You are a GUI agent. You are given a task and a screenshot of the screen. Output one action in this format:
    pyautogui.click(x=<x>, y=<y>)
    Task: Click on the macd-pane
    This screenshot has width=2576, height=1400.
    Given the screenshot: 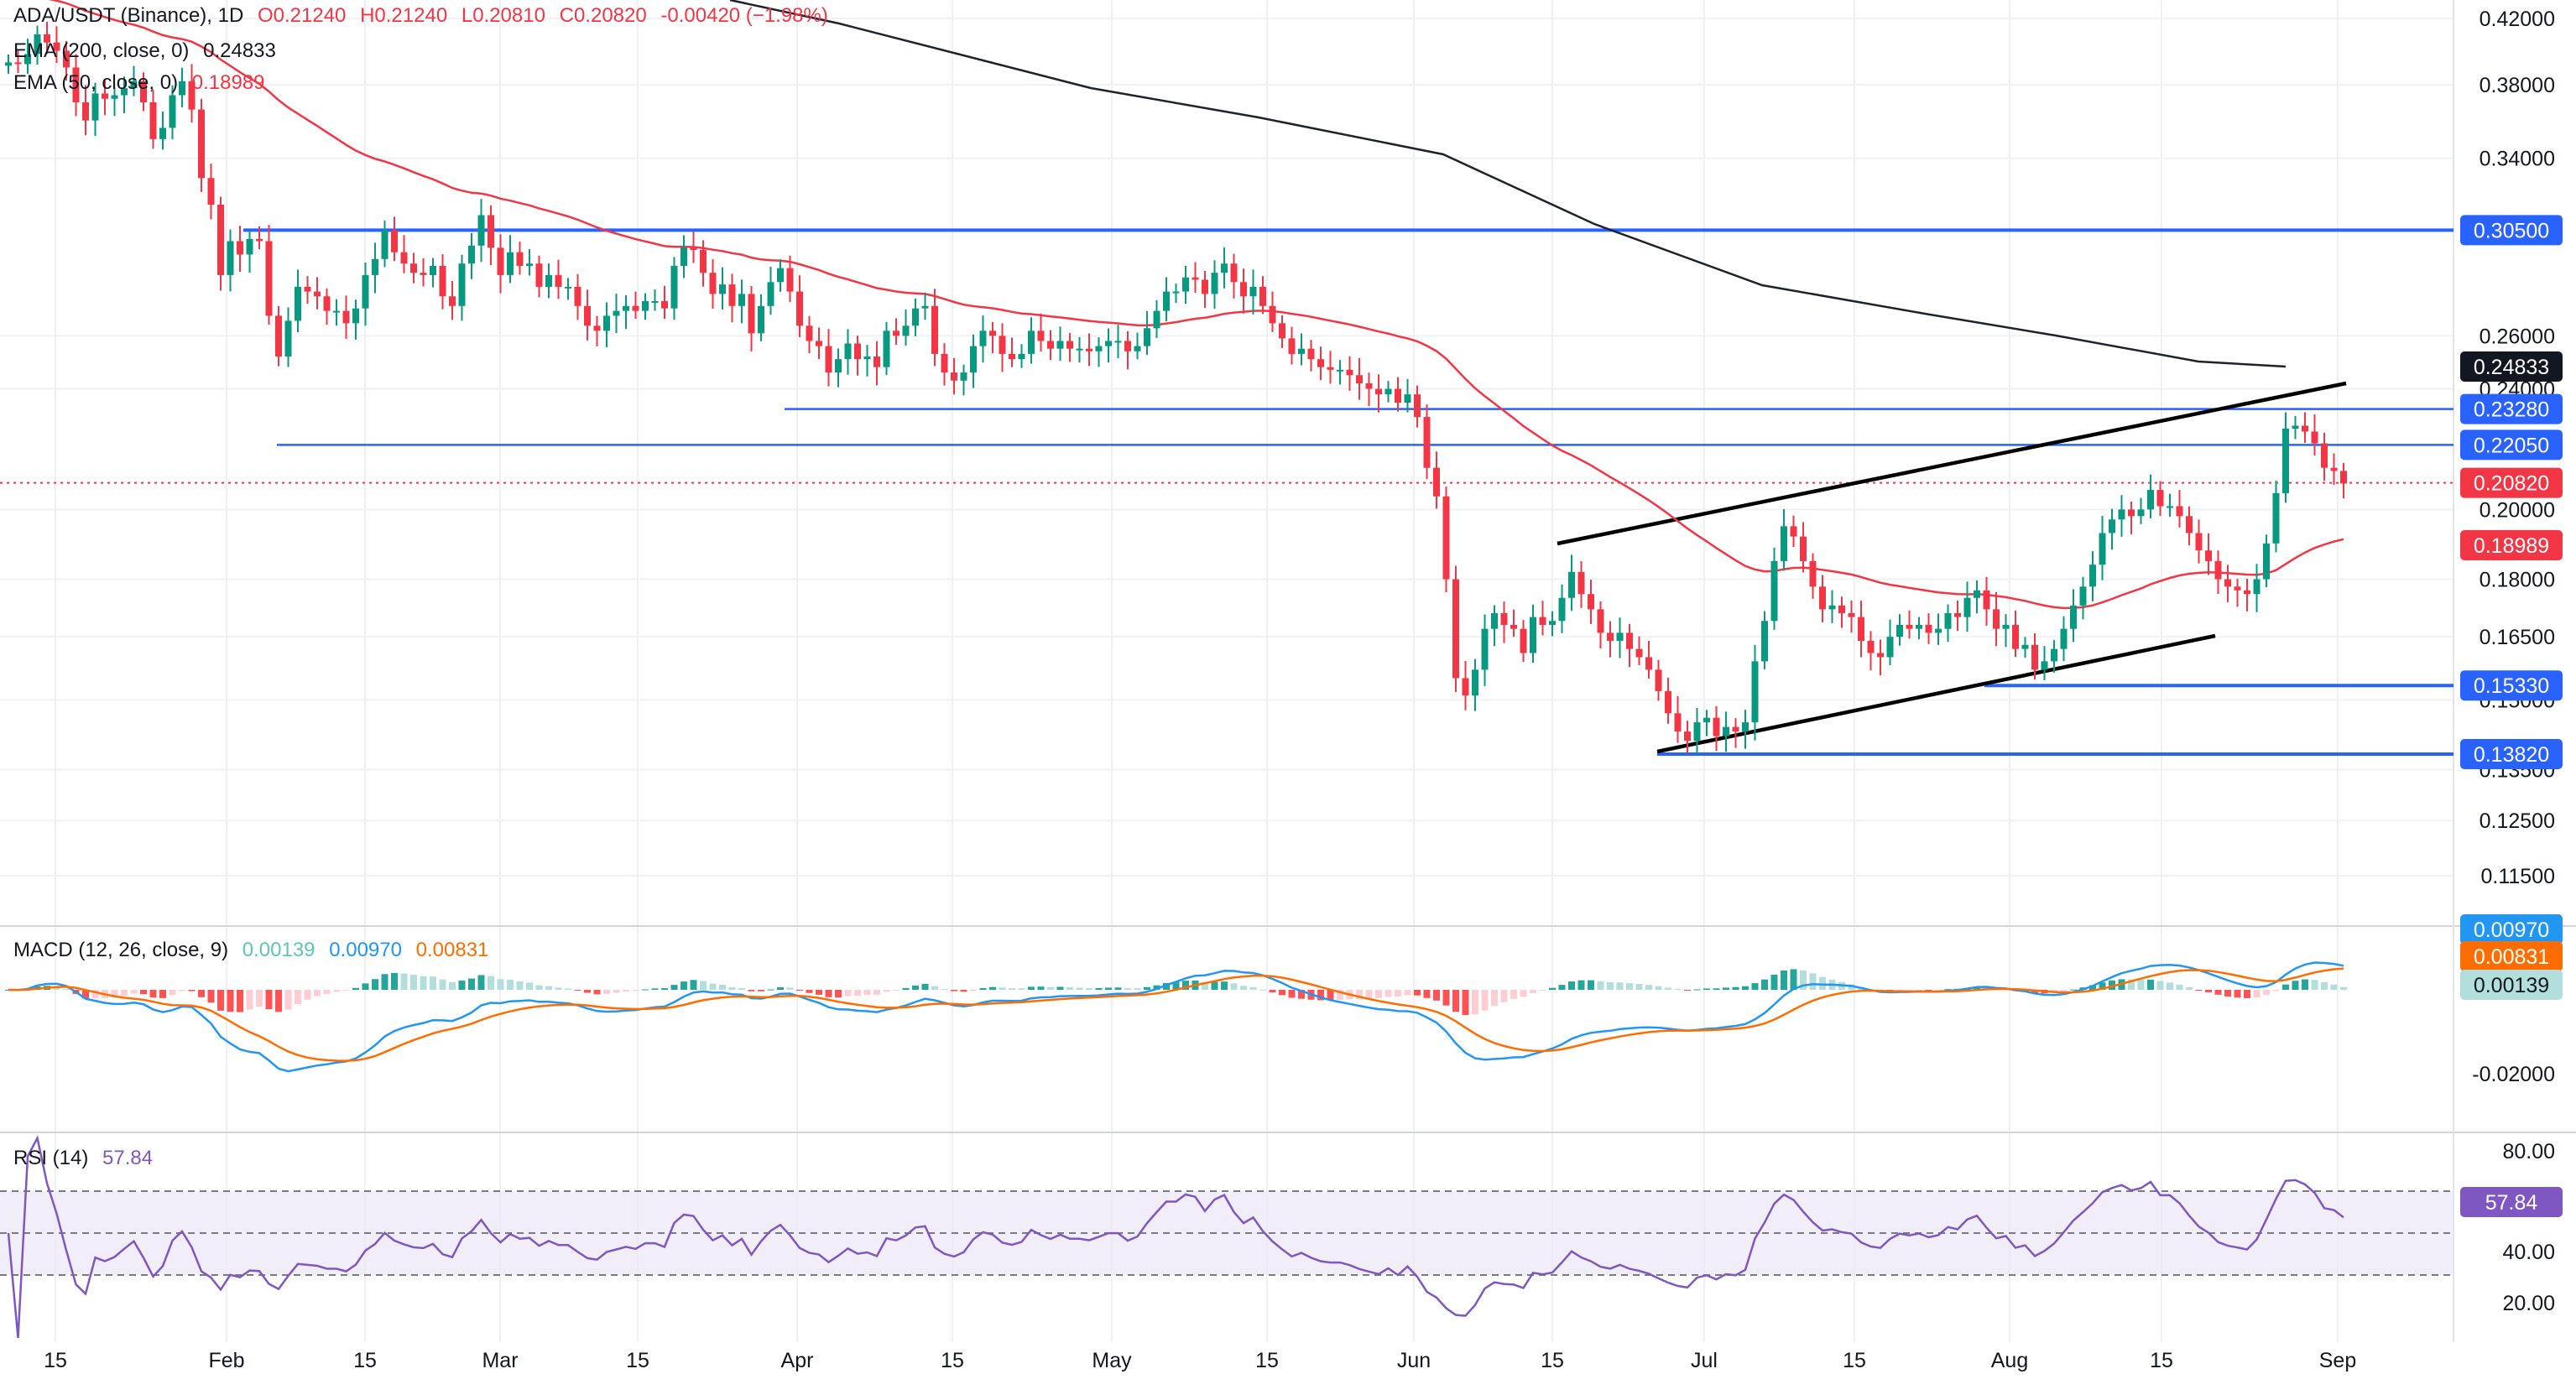 What is the action you would take?
    pyautogui.click(x=1176, y=1017)
    